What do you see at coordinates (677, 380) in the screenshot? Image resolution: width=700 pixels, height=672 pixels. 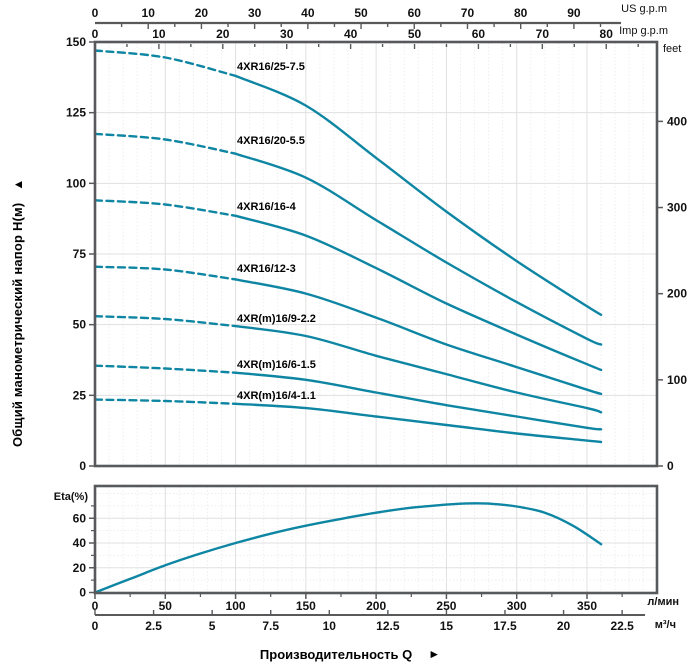 I see `feet-tick-label: 100` at bounding box center [677, 380].